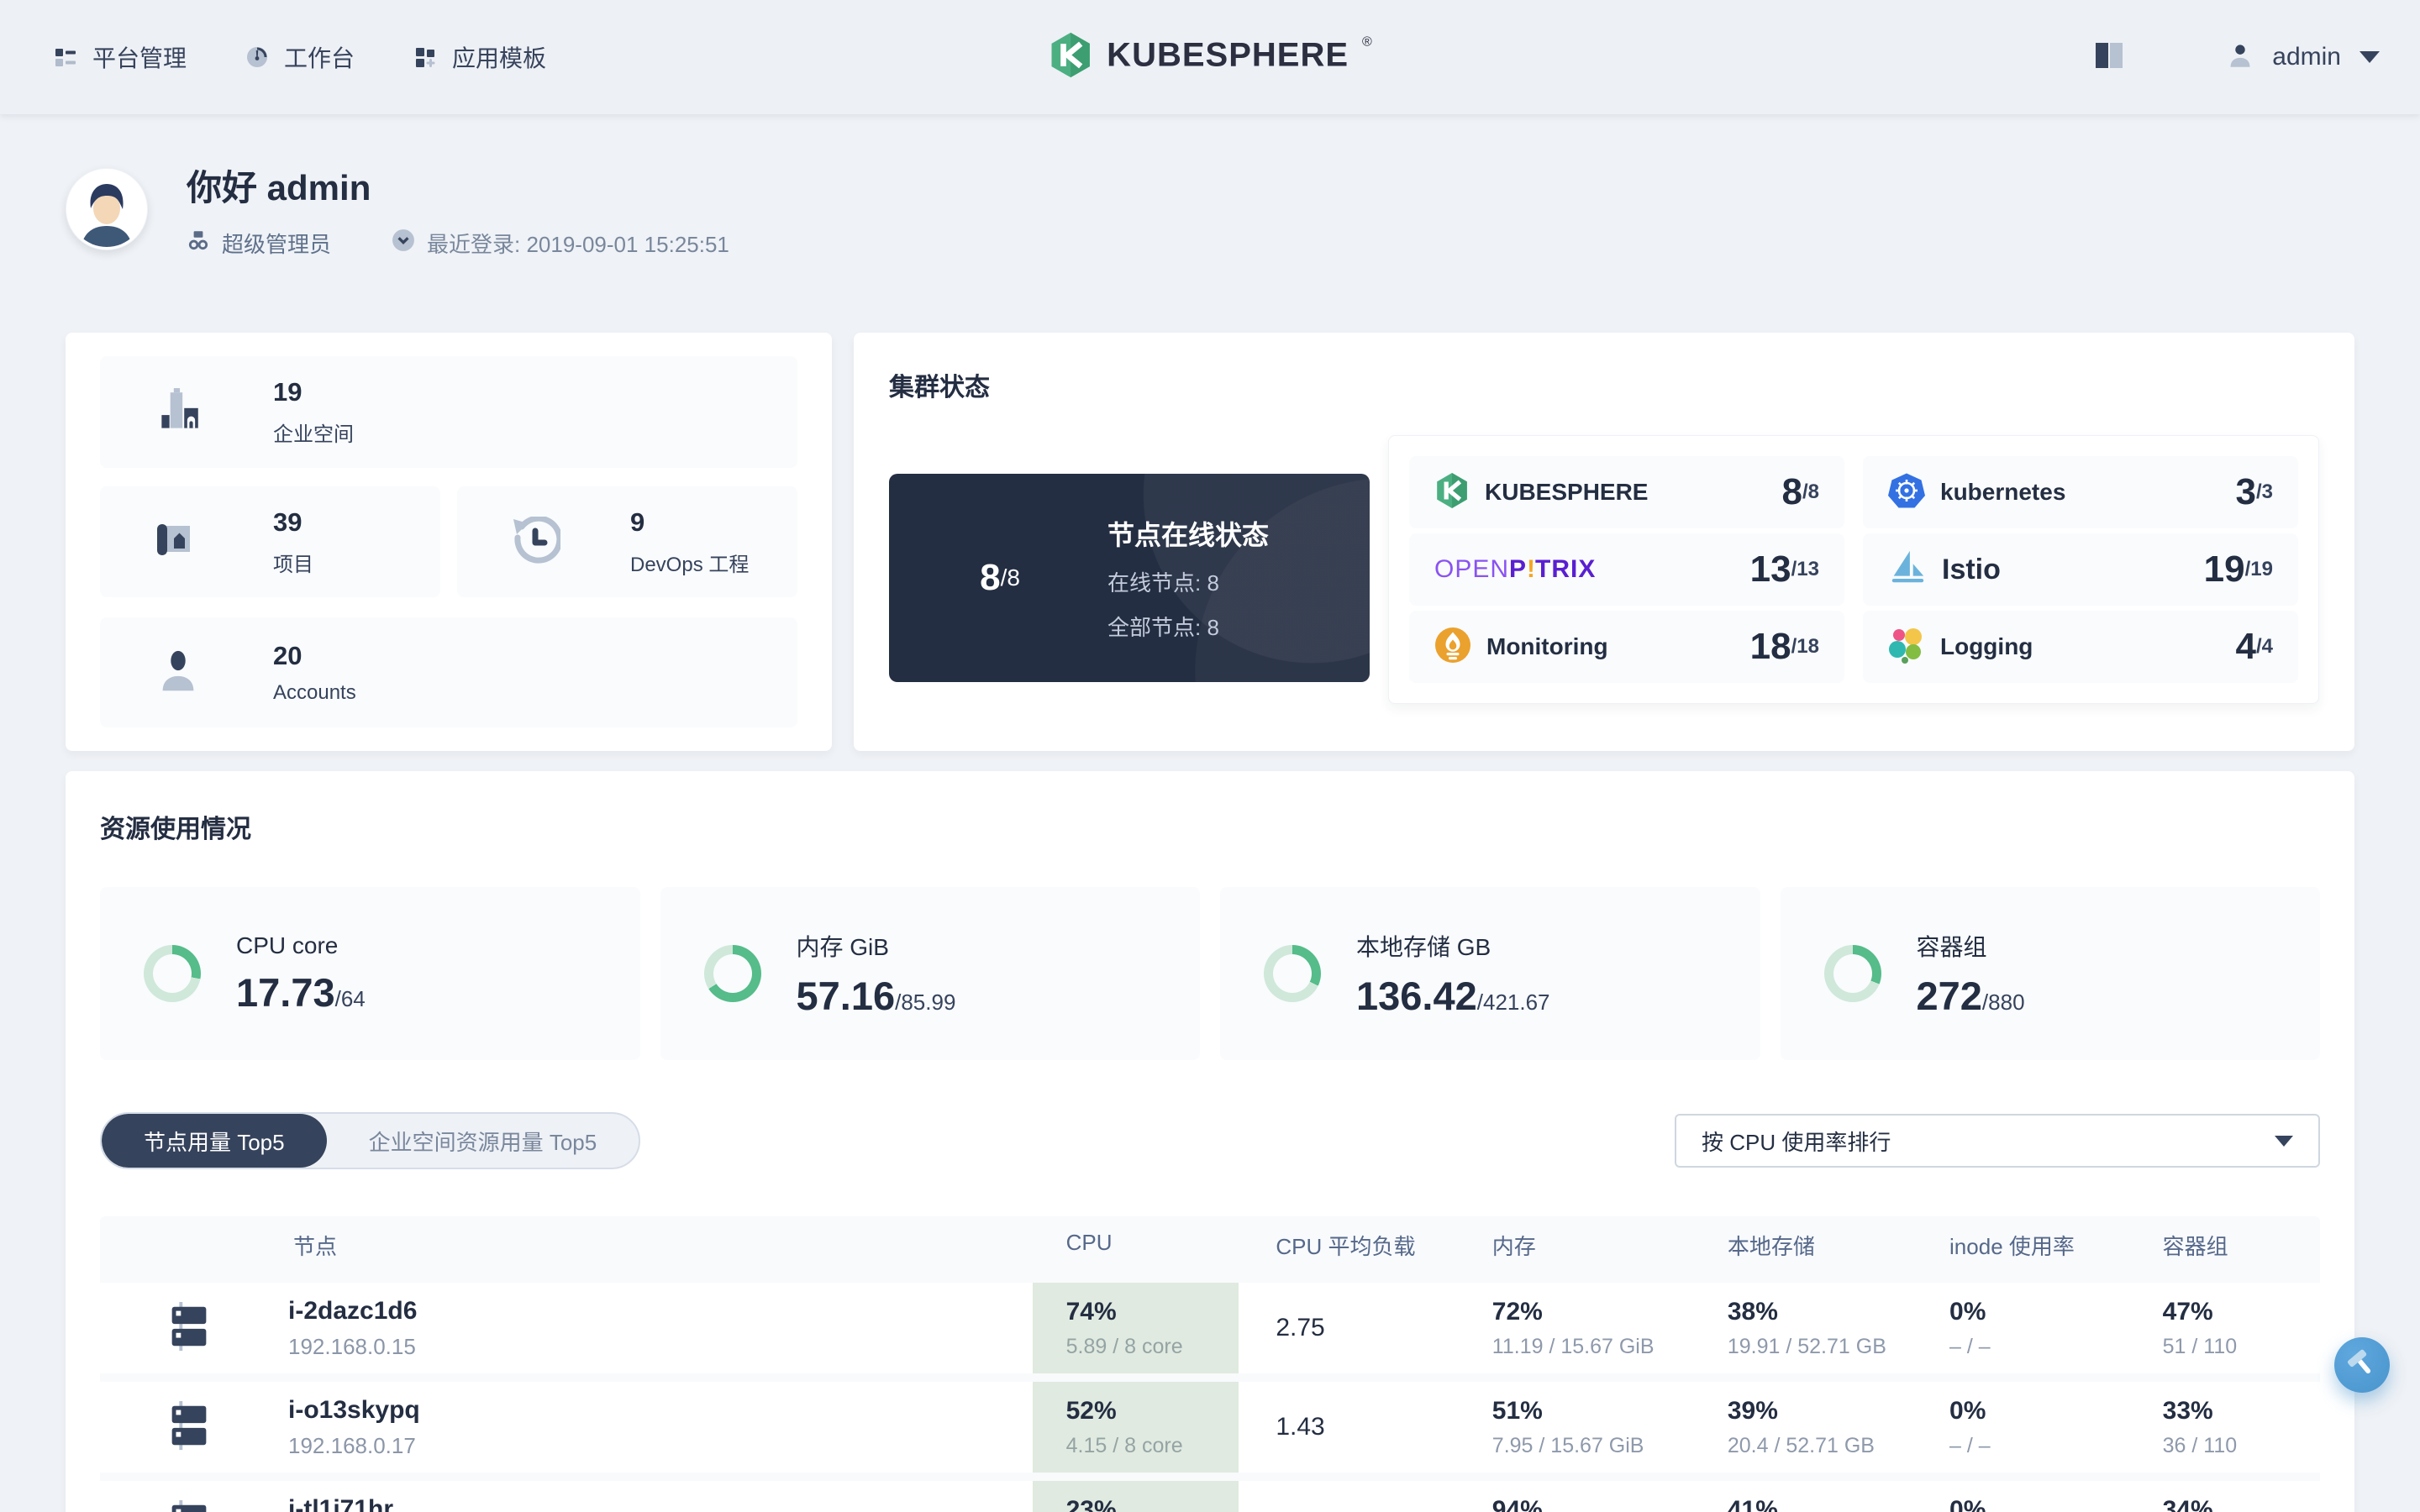 The image size is (2420, 1512). What do you see at coordinates (991, 577) in the screenshot?
I see `node-online-count: 8` at bounding box center [991, 577].